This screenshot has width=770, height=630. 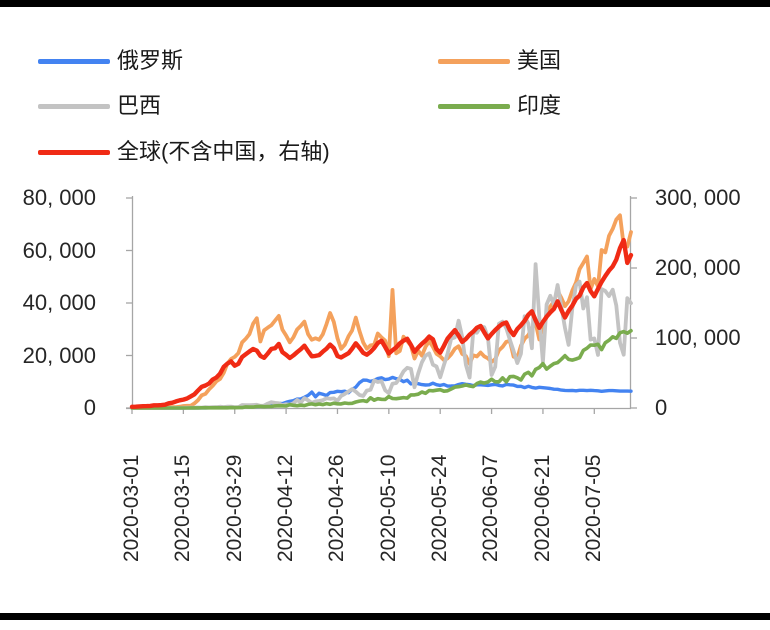 I want to click on y-left-tick-0: 0, so click(x=89, y=407).